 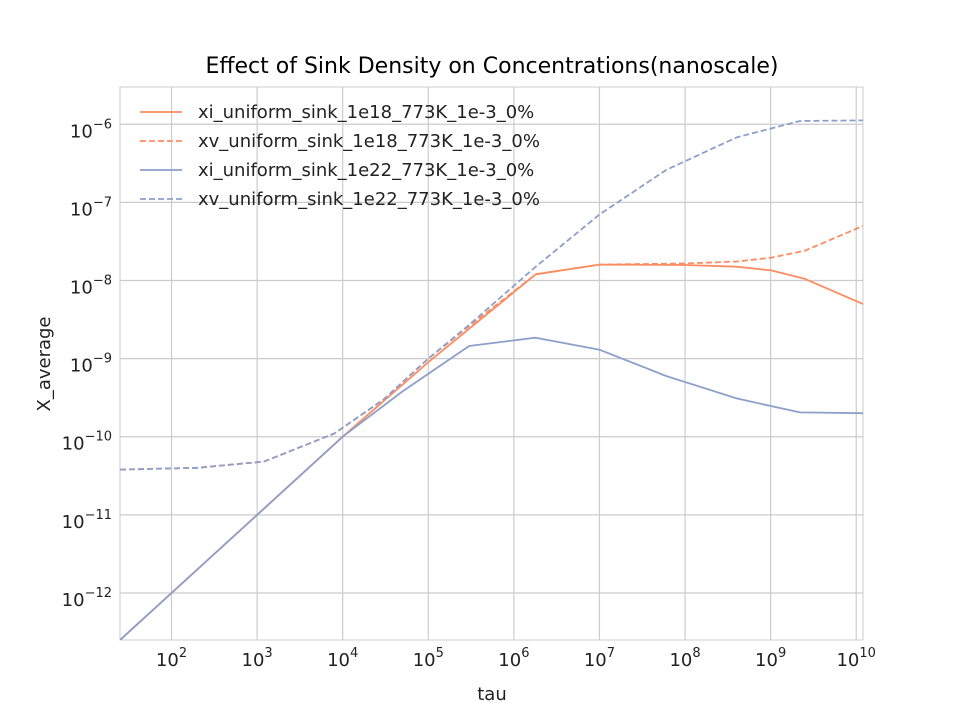 What do you see at coordinates (171, 658) in the screenshot?
I see `x-tick-label: 10²` at bounding box center [171, 658].